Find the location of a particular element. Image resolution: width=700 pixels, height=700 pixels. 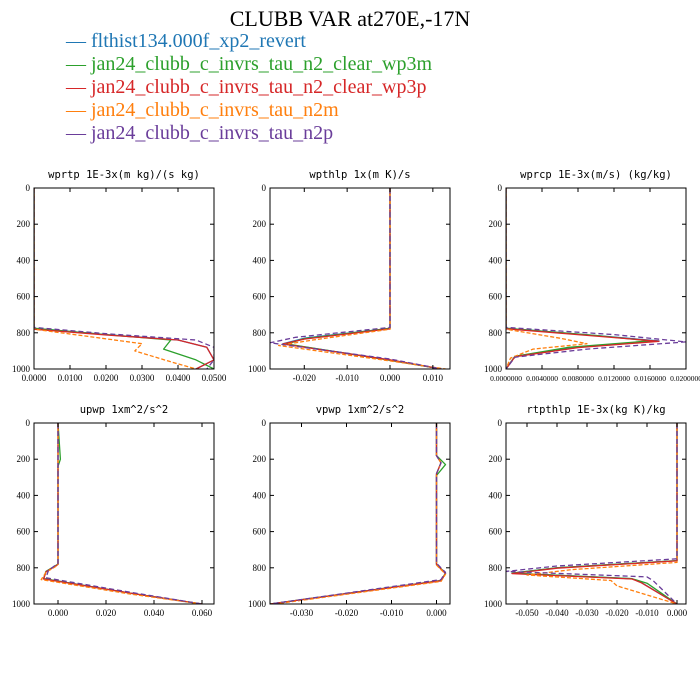

x-tick-label: 0.0400 is located at coordinates (178, 378).